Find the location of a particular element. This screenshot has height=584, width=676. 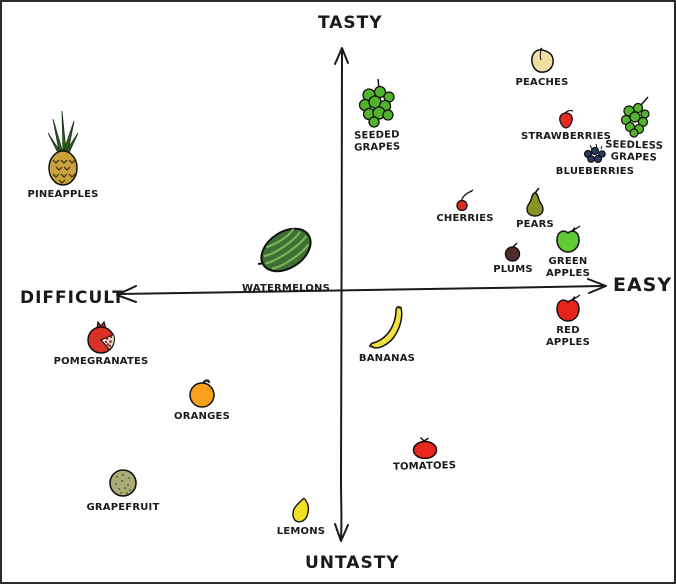

cherry-icon is located at coordinates (465, 200).